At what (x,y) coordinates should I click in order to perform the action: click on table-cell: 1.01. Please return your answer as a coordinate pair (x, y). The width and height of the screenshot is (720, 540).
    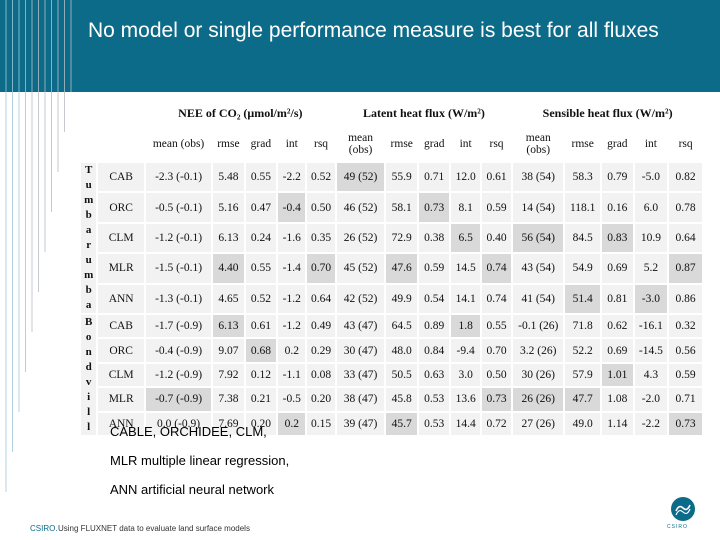
    Looking at the image, I should click on (617, 375).